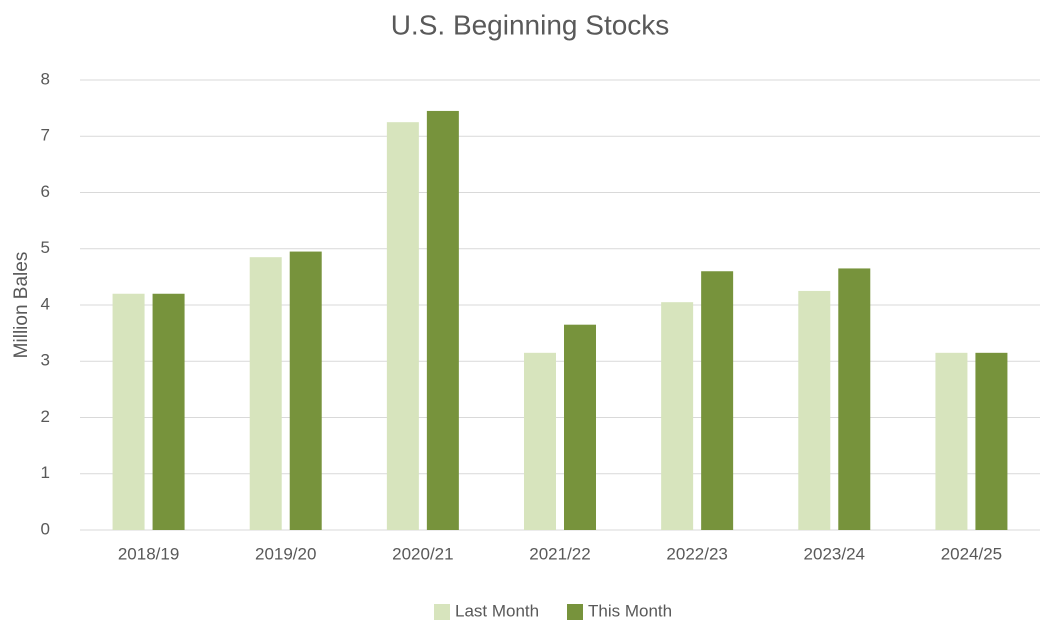 The height and width of the screenshot is (624, 1050). I want to click on y-tick-label: 5, so click(45, 247).